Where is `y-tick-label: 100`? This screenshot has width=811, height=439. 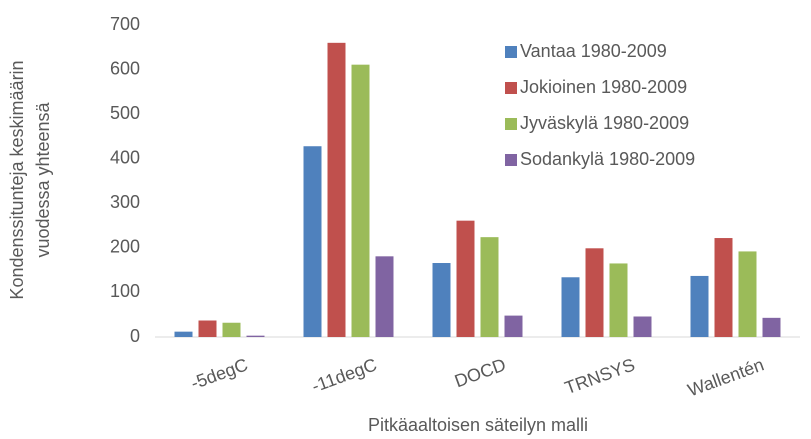
y-tick-label: 100 is located at coordinates (125, 291).